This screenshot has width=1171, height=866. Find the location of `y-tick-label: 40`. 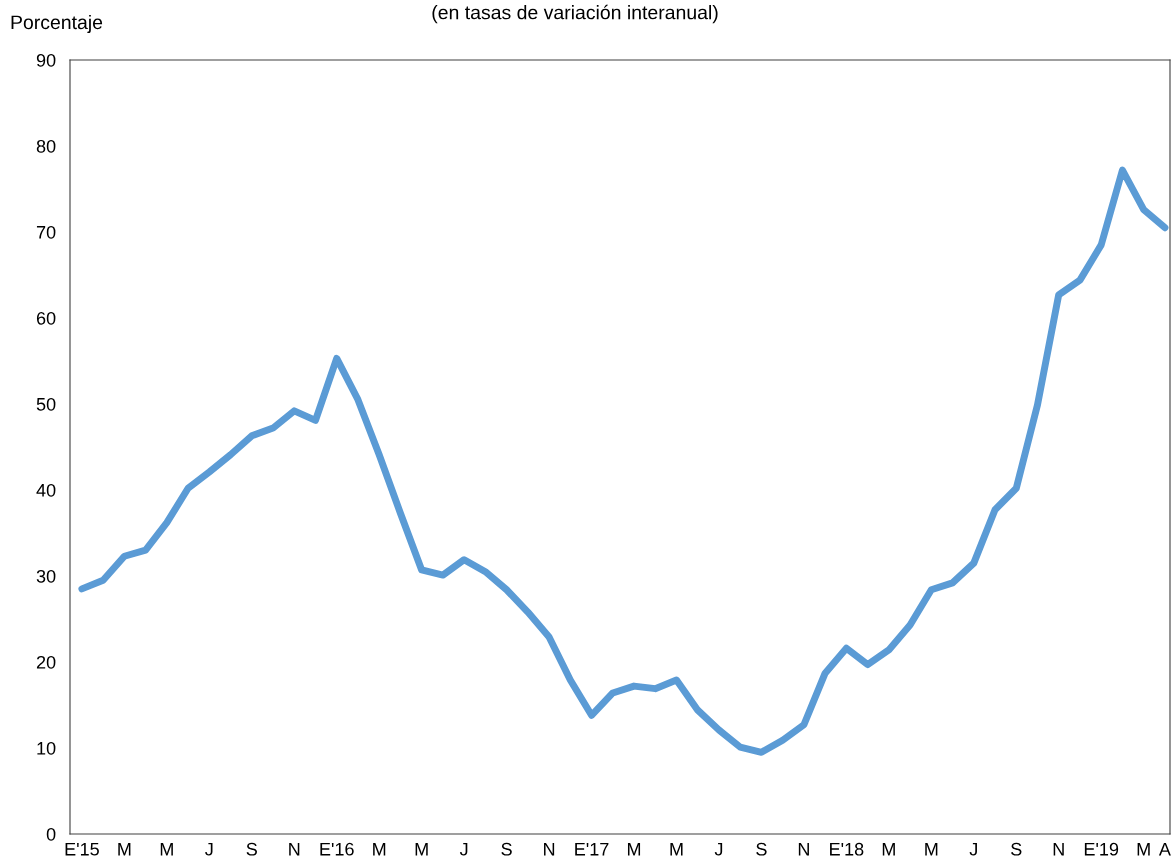

y-tick-label: 40 is located at coordinates (46, 490).